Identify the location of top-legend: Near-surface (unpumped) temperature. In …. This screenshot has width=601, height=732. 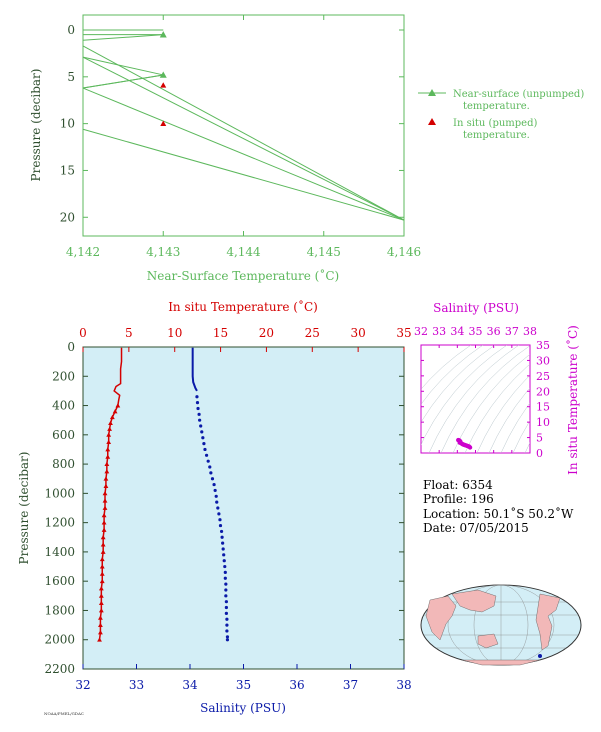
(501, 115).